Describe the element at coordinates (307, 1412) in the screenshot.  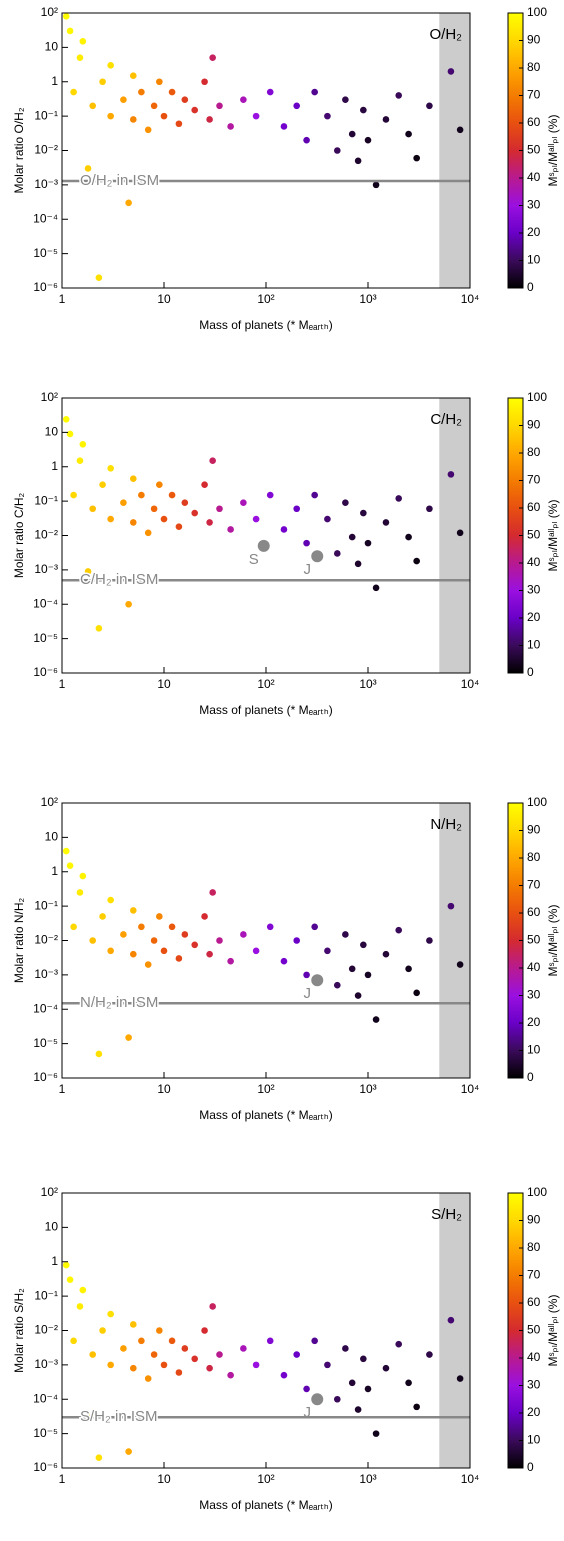
I see `planet-label: J` at that location.